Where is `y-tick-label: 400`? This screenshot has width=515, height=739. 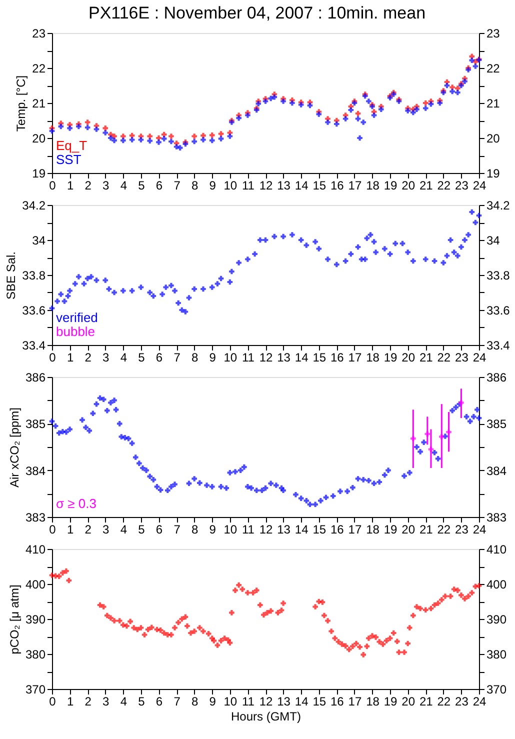
y-tick-label: 400 is located at coordinates (35, 585).